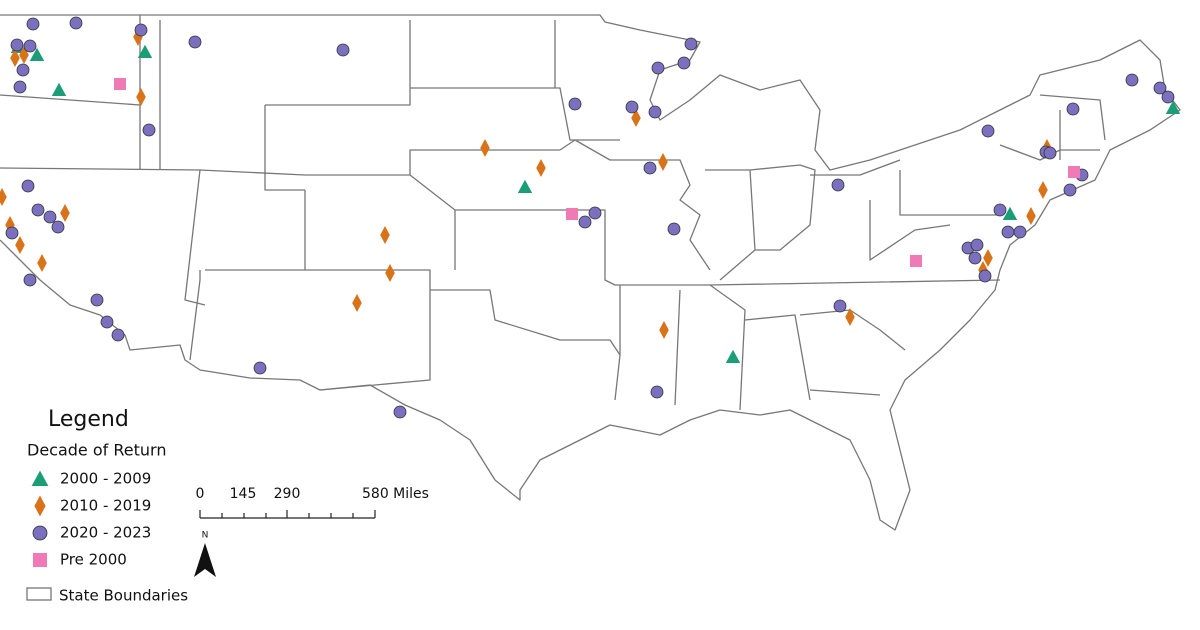 Image resolution: width=1200 pixels, height=630 pixels. I want to click on legend-label: 2020 - 2023, so click(105, 533).